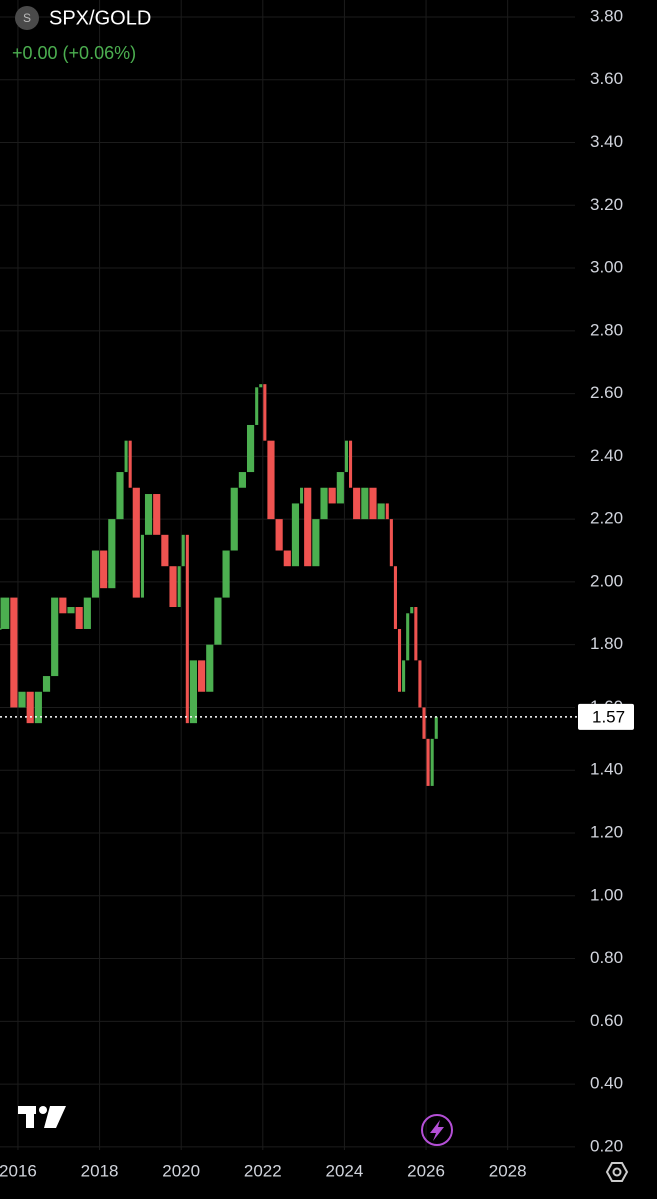  I want to click on x-tick-label: 2028, so click(508, 1170).